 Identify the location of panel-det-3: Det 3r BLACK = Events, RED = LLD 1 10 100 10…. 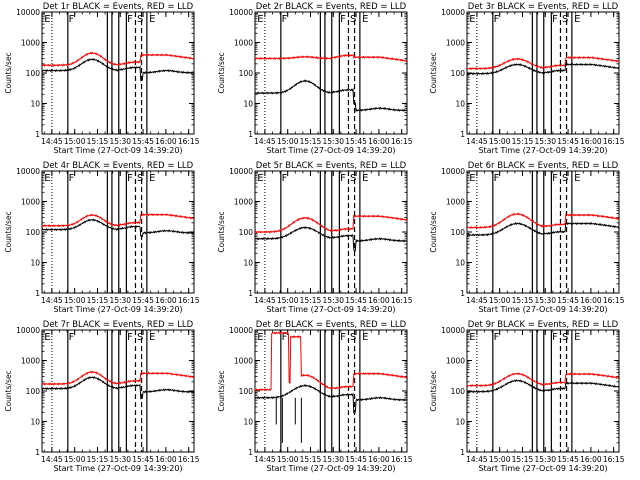
(527, 78).